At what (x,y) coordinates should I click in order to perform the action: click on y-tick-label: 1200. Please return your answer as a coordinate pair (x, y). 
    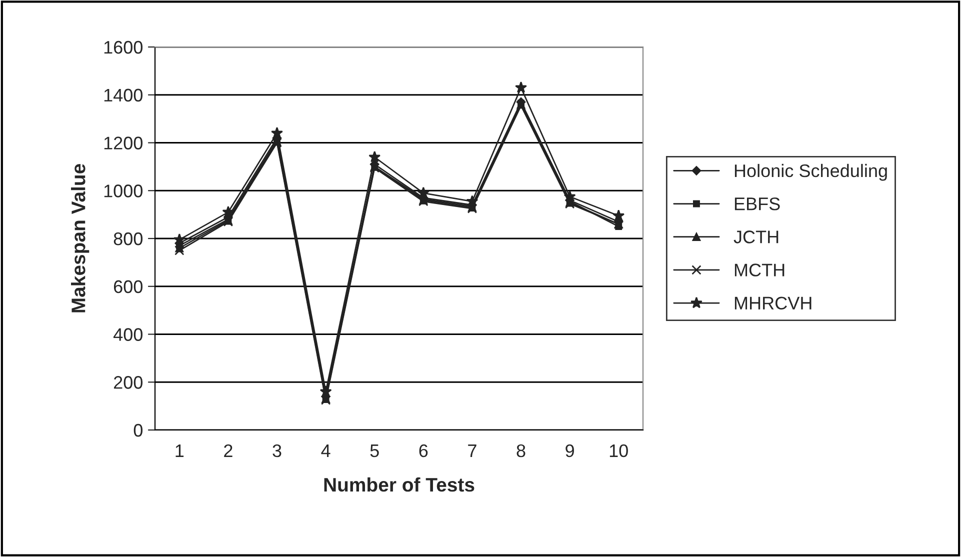
    Looking at the image, I should click on (123, 143).